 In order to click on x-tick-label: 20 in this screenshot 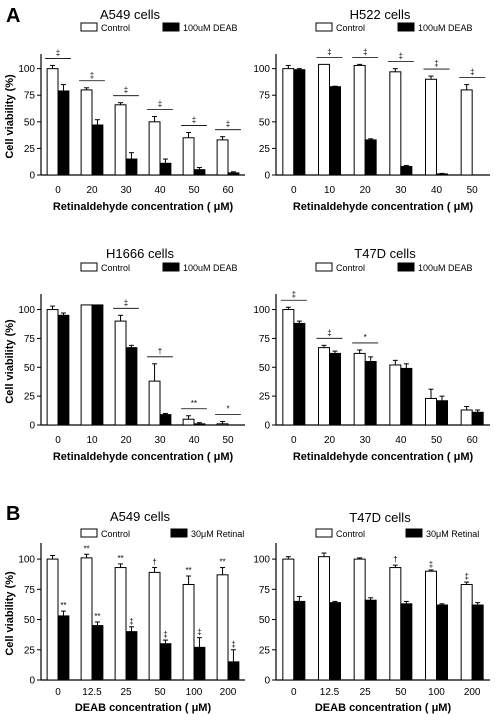, I will do `click(366, 190)`.